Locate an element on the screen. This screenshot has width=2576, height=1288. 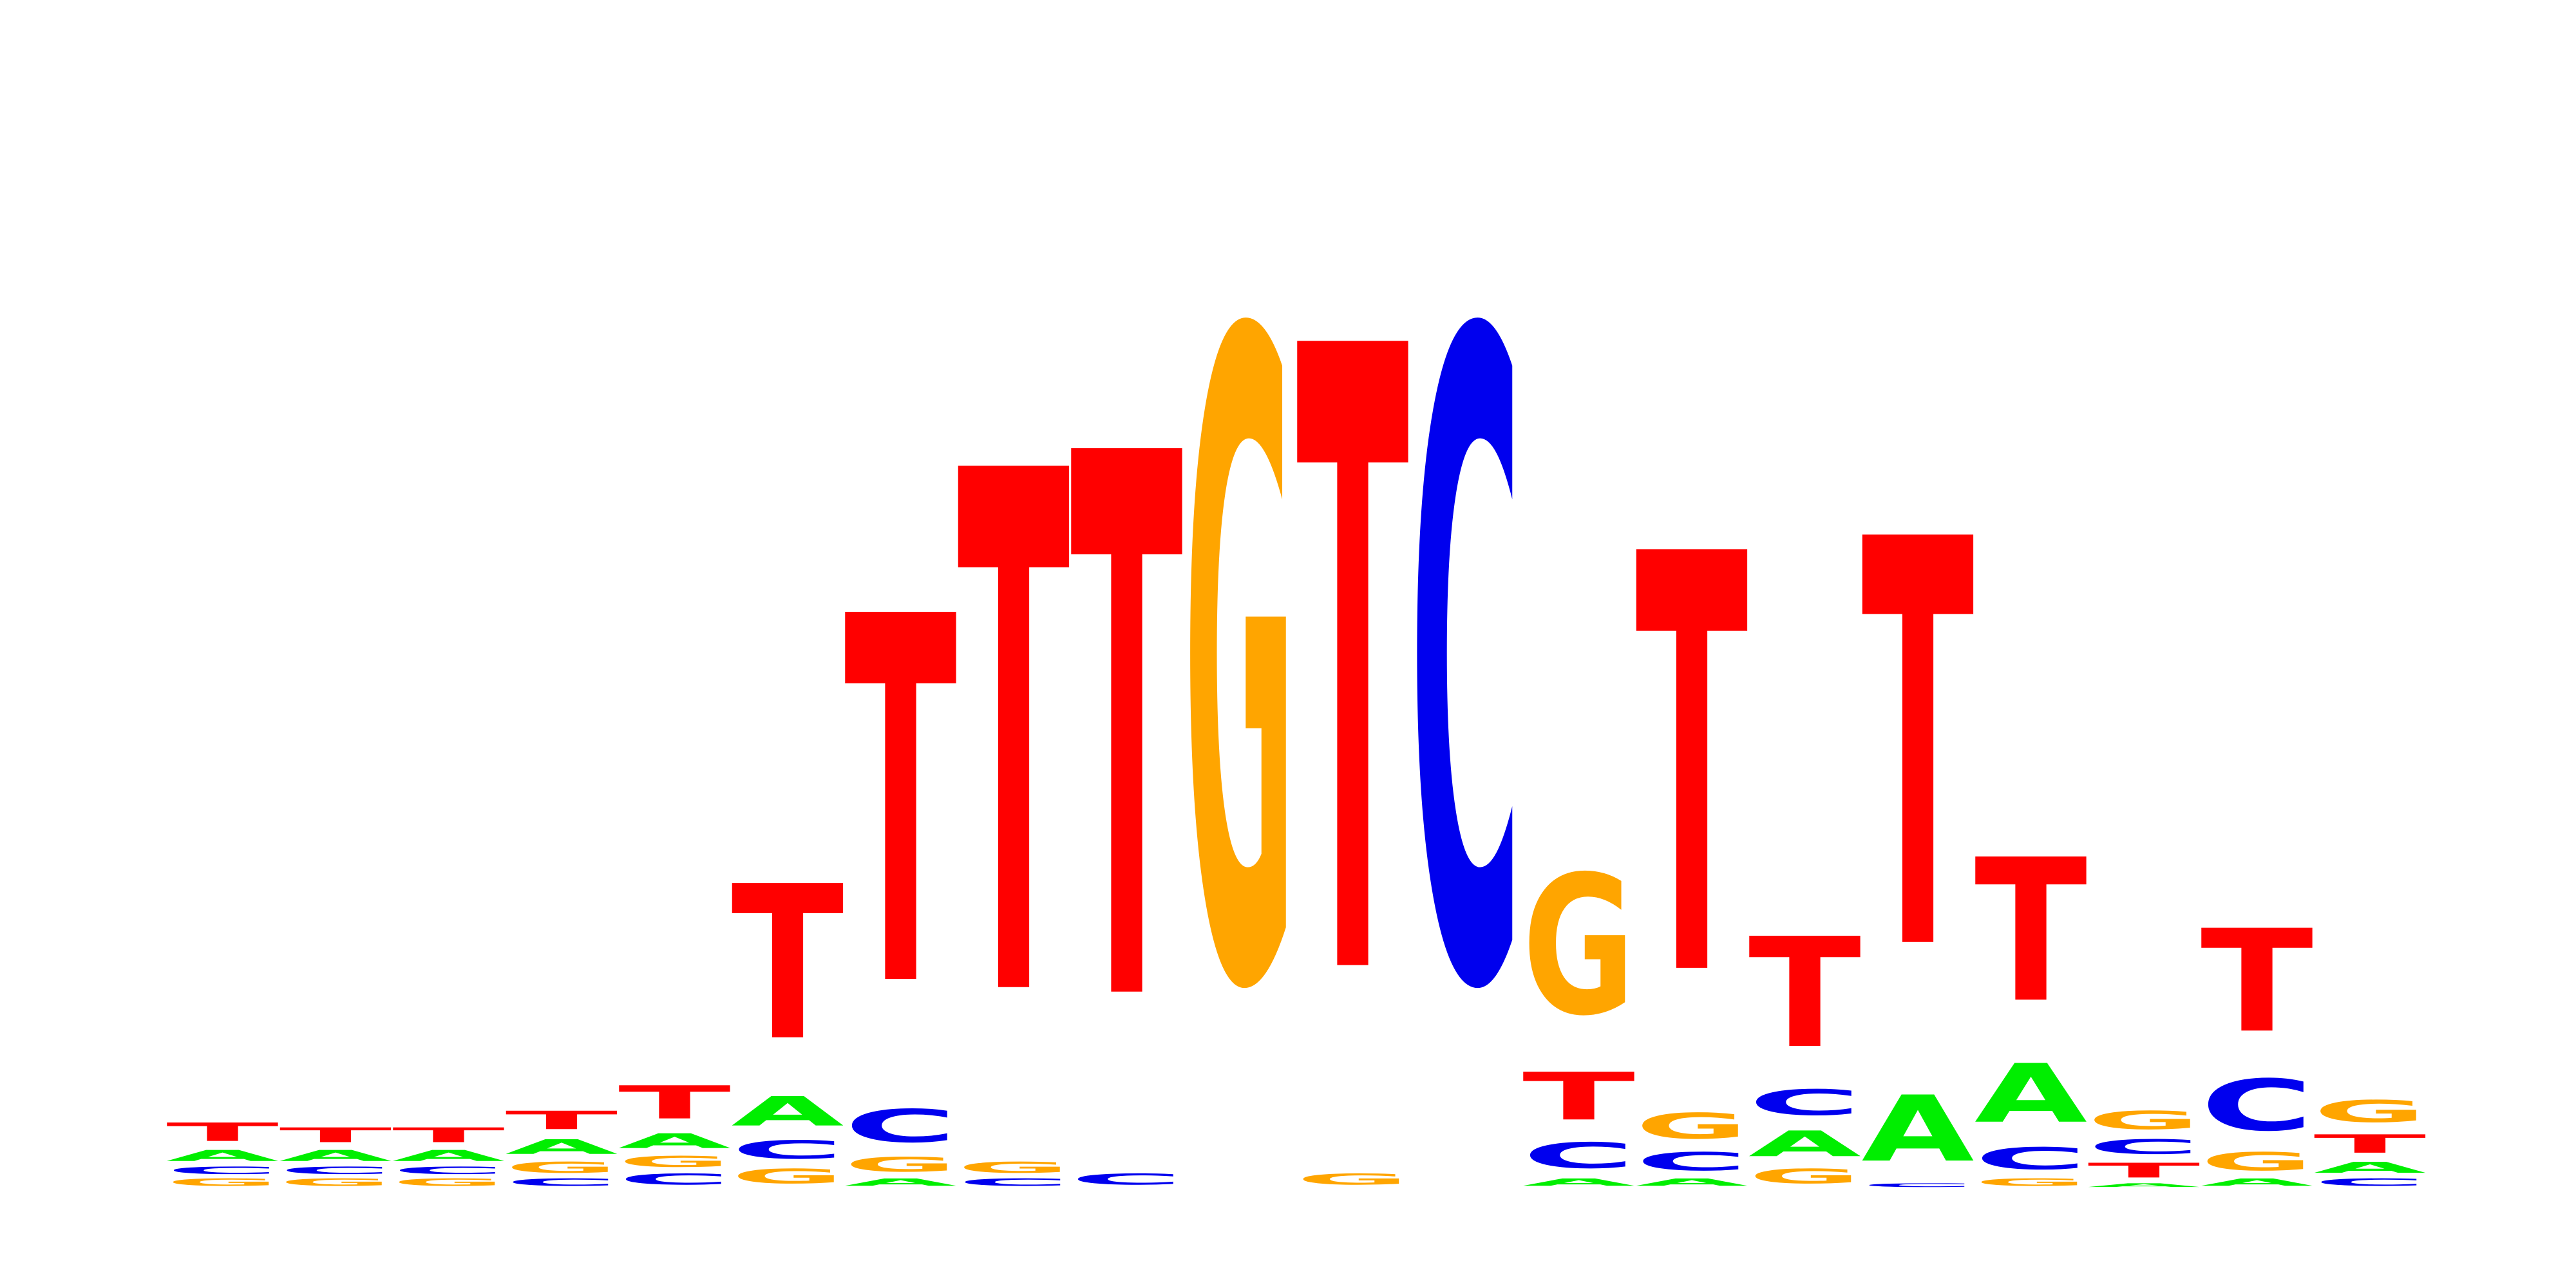
logo-column-12: C is located at coordinates (1466, 668).